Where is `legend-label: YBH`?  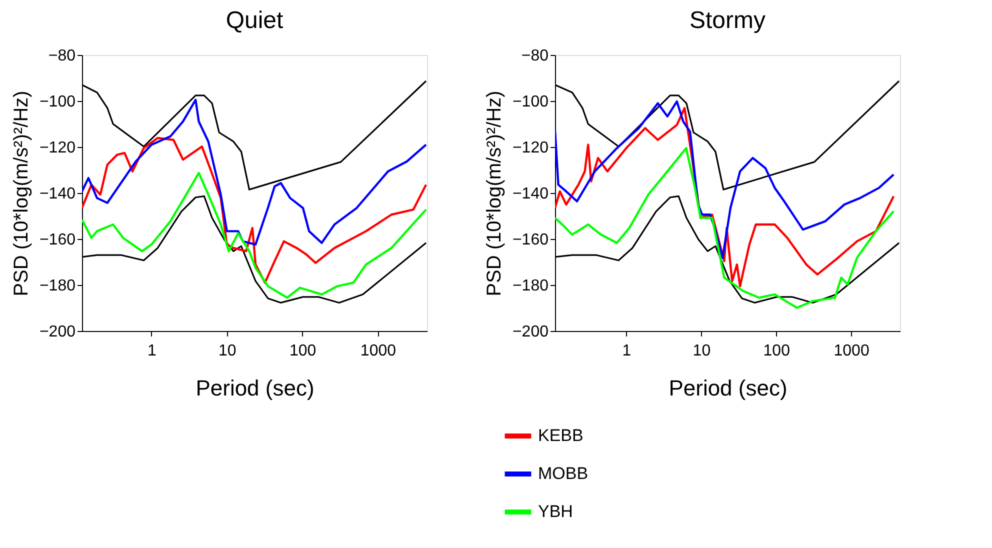 legend-label: YBH is located at coordinates (555, 511).